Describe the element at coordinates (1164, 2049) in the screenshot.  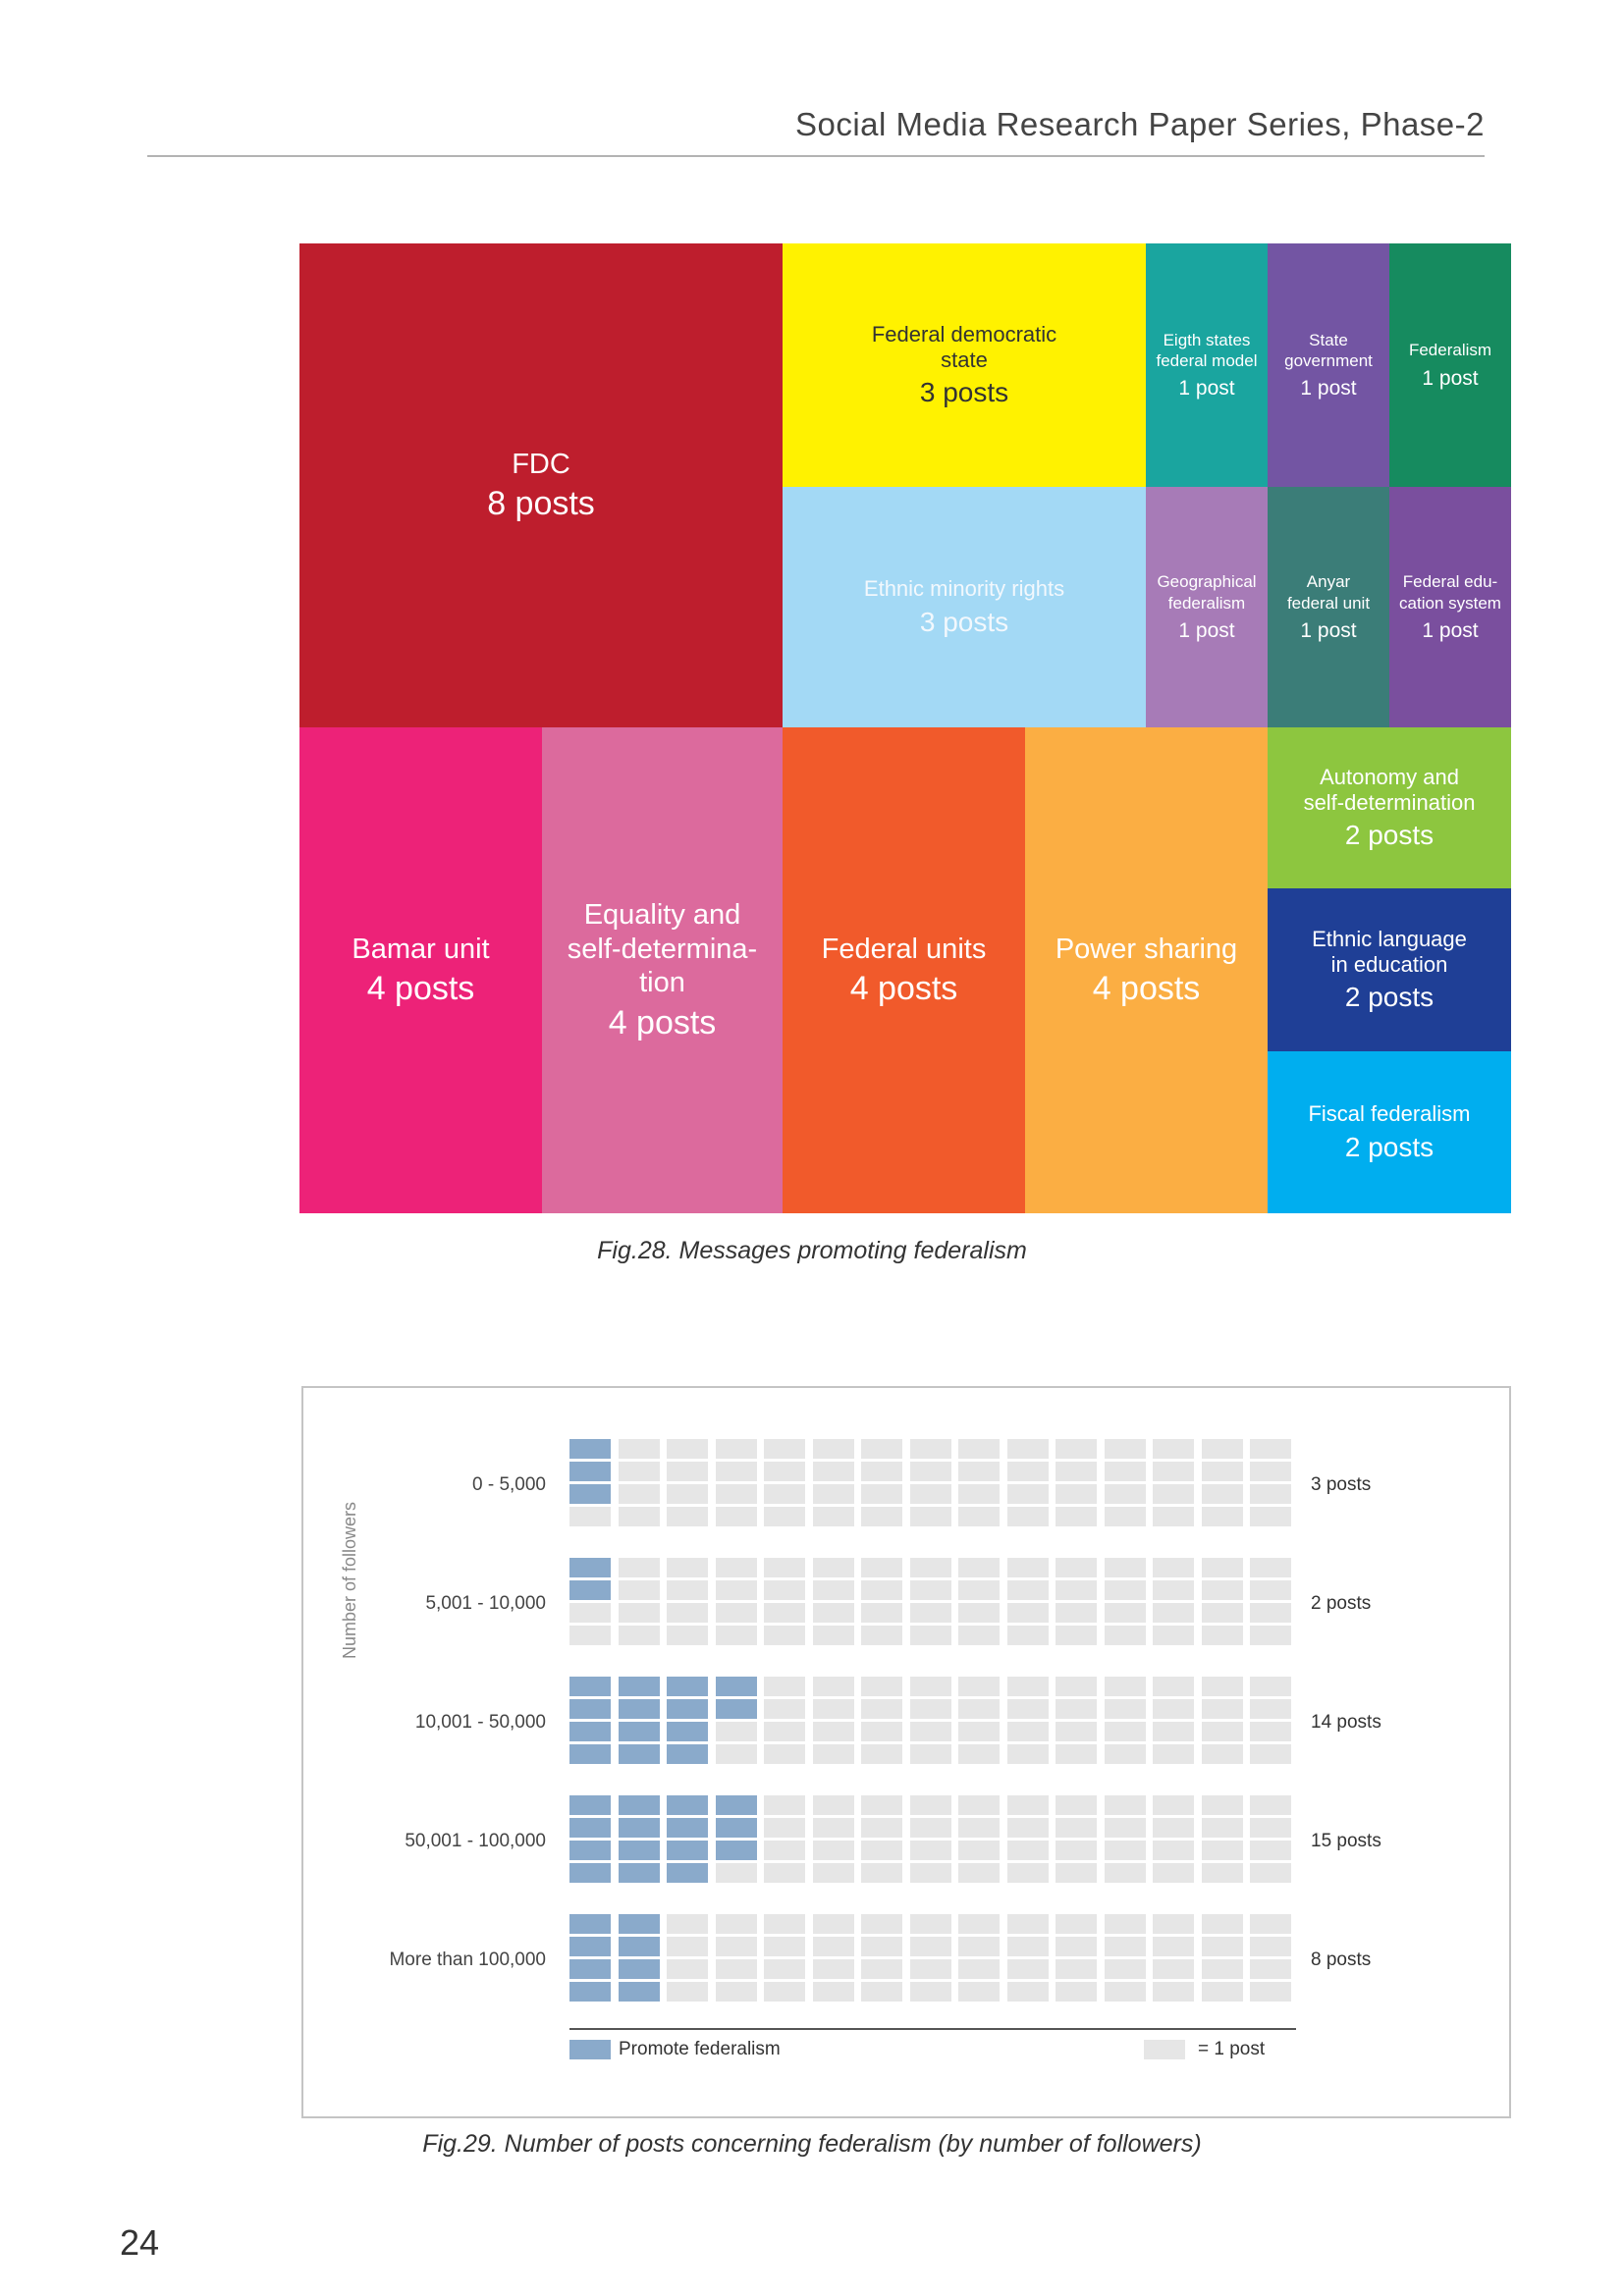
I see `legend-unit-swatch` at that location.